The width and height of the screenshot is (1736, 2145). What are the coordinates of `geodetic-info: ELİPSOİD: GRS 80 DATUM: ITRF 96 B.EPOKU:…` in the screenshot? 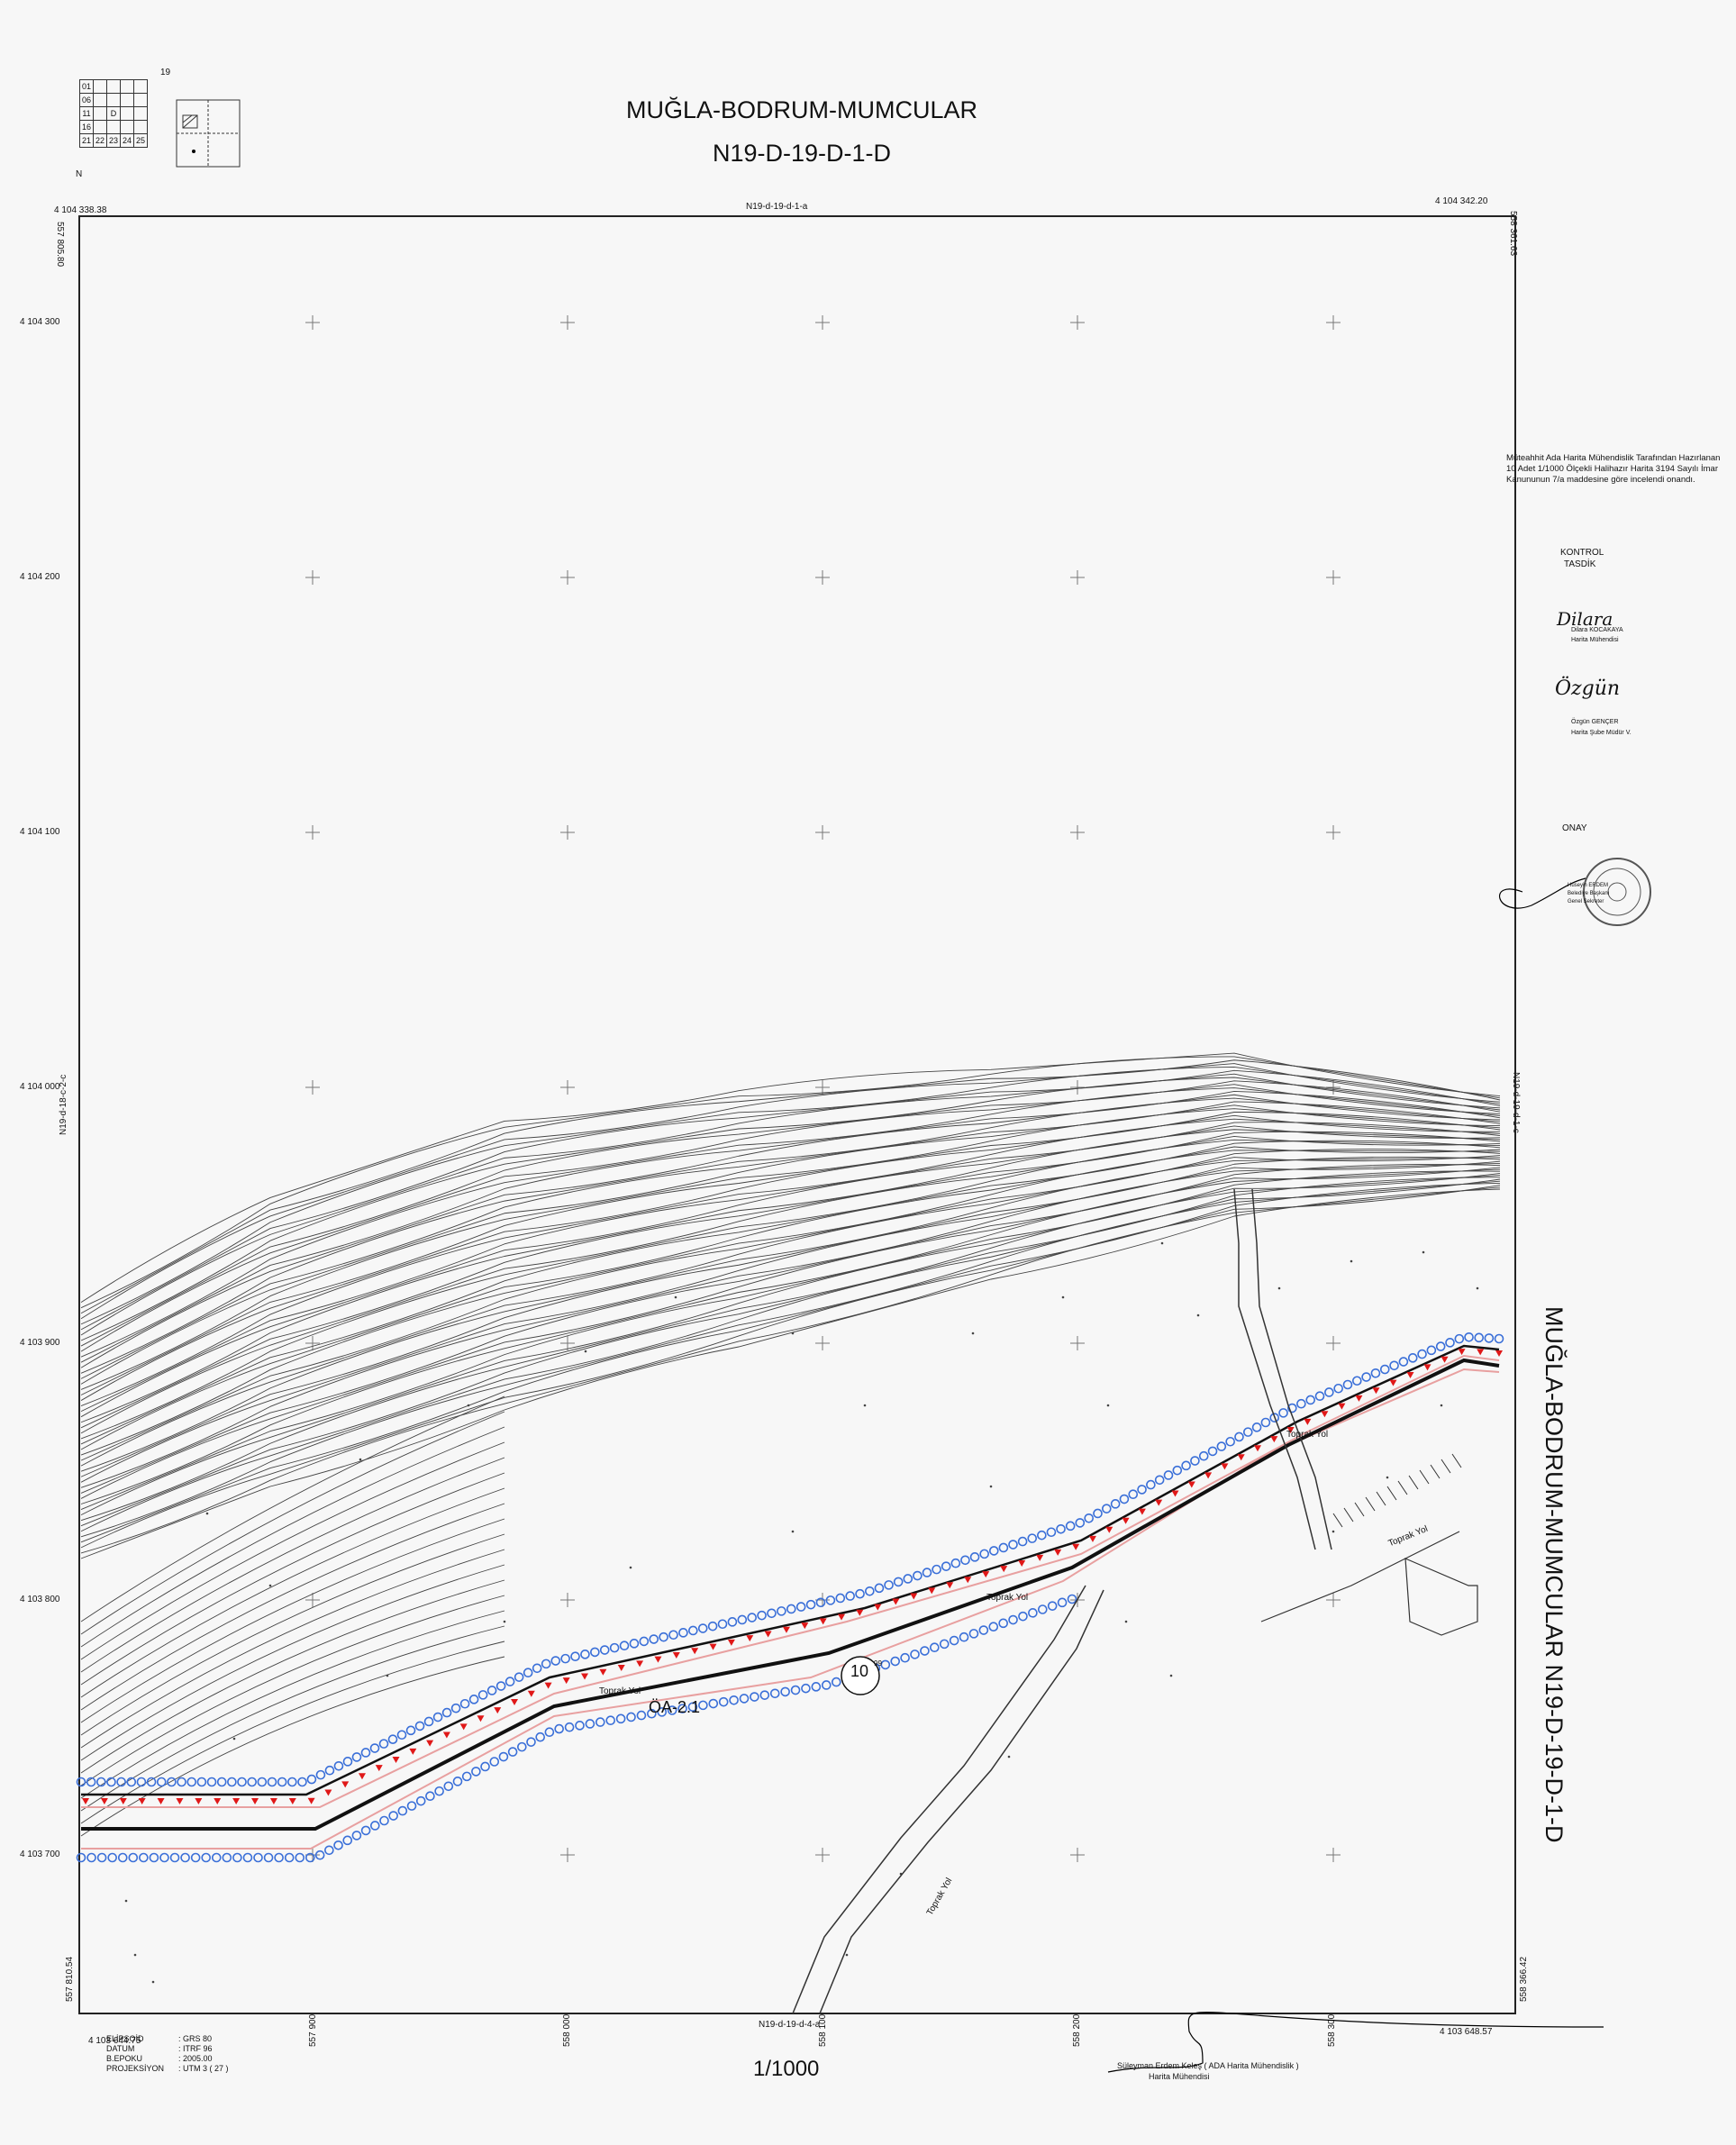 It's located at (167, 2054).